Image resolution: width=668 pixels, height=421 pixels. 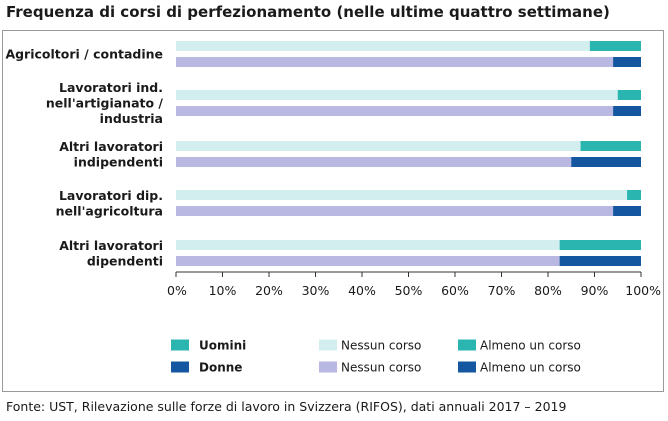 What do you see at coordinates (455, 290) in the screenshot?
I see `x-tick-label-6: 60%` at bounding box center [455, 290].